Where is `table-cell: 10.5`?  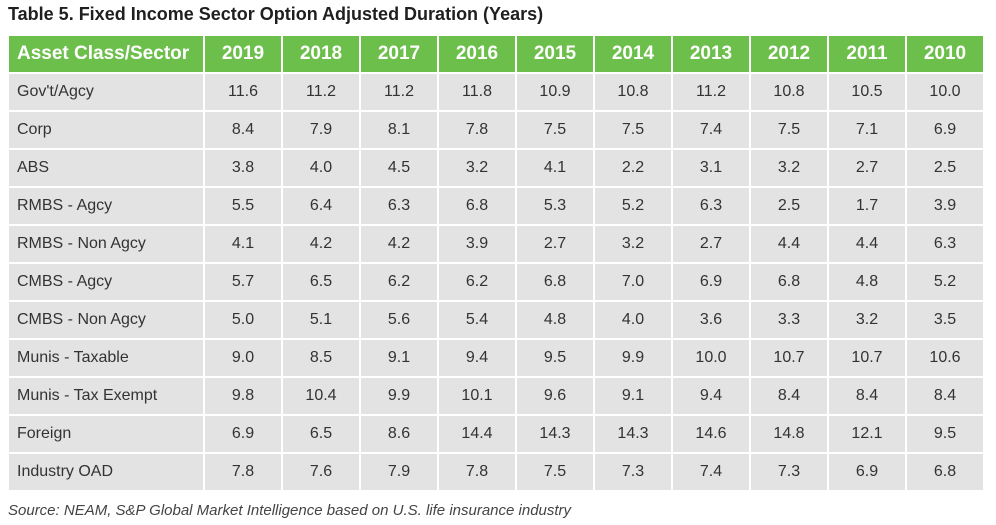 table-cell: 10.5 is located at coordinates (867, 92).